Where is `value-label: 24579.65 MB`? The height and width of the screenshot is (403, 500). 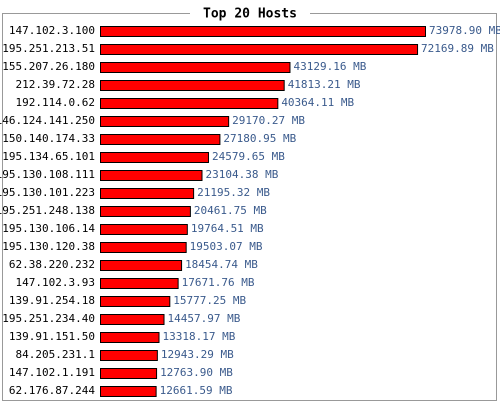 value-label: 24579.65 MB is located at coordinates (248, 156).